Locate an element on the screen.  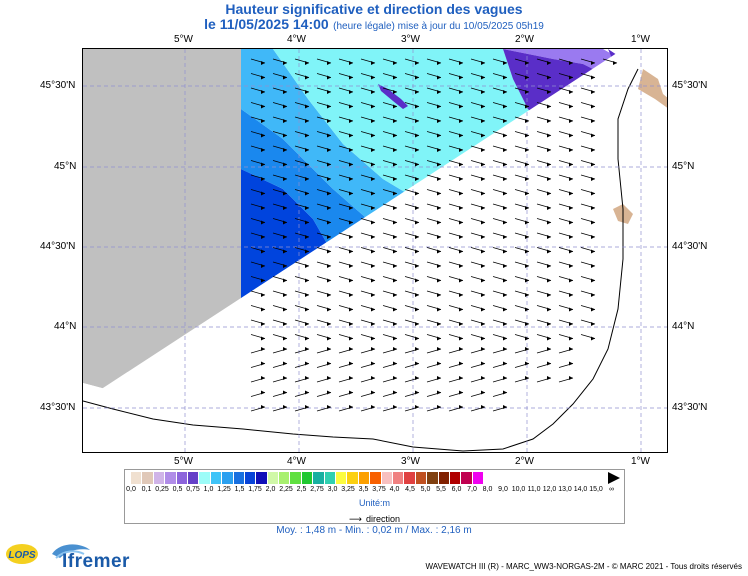
direction-label: direction is located at coordinates (382, 519).